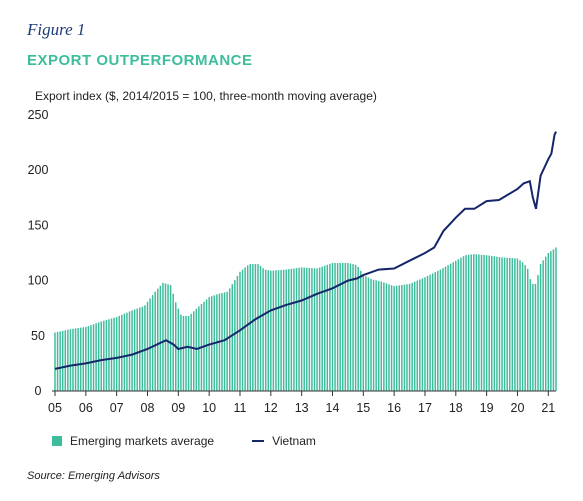 This screenshot has width=583, height=501. Describe the element at coordinates (38, 170) in the screenshot. I see `y-tick-label: 200` at that location.